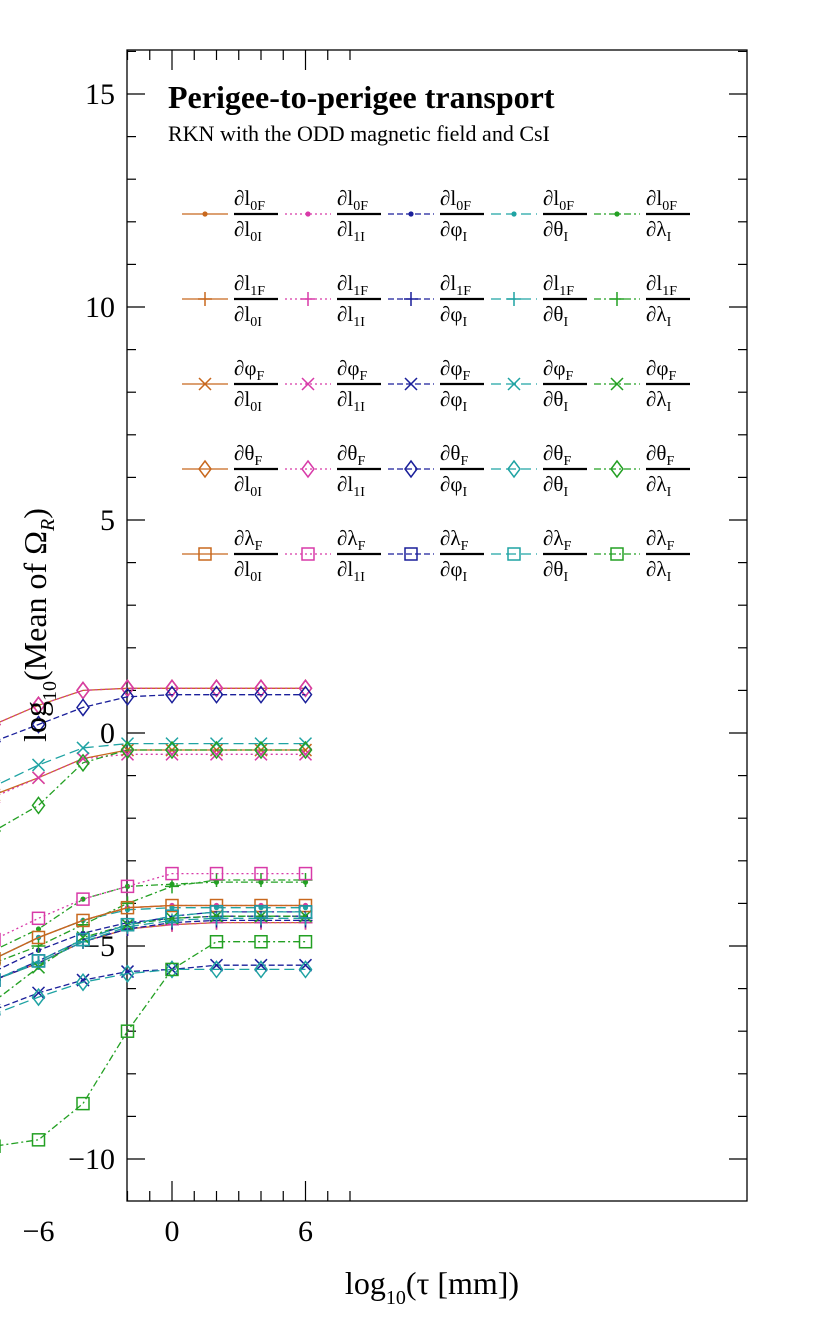  Describe the element at coordinates (333, 300) in the screenshot. I see `legend-entry: ∂l1F ∂l1I` at that location.